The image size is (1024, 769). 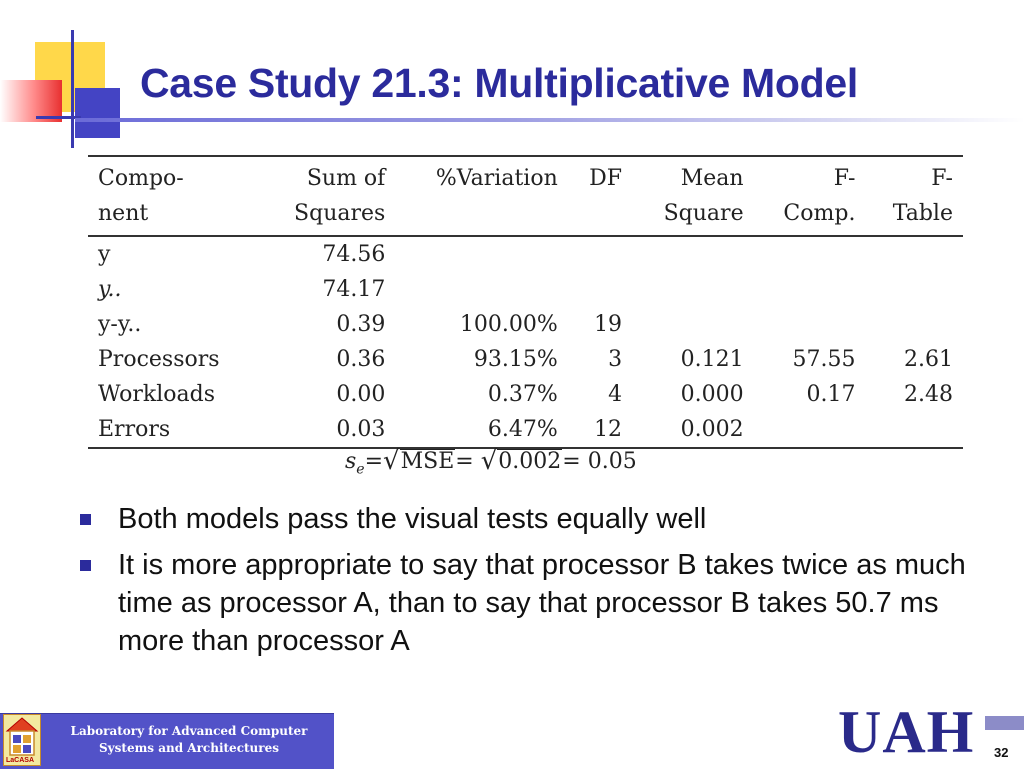 What do you see at coordinates (58, 117) in the screenshot?
I see `decor-horizontal-line` at bounding box center [58, 117].